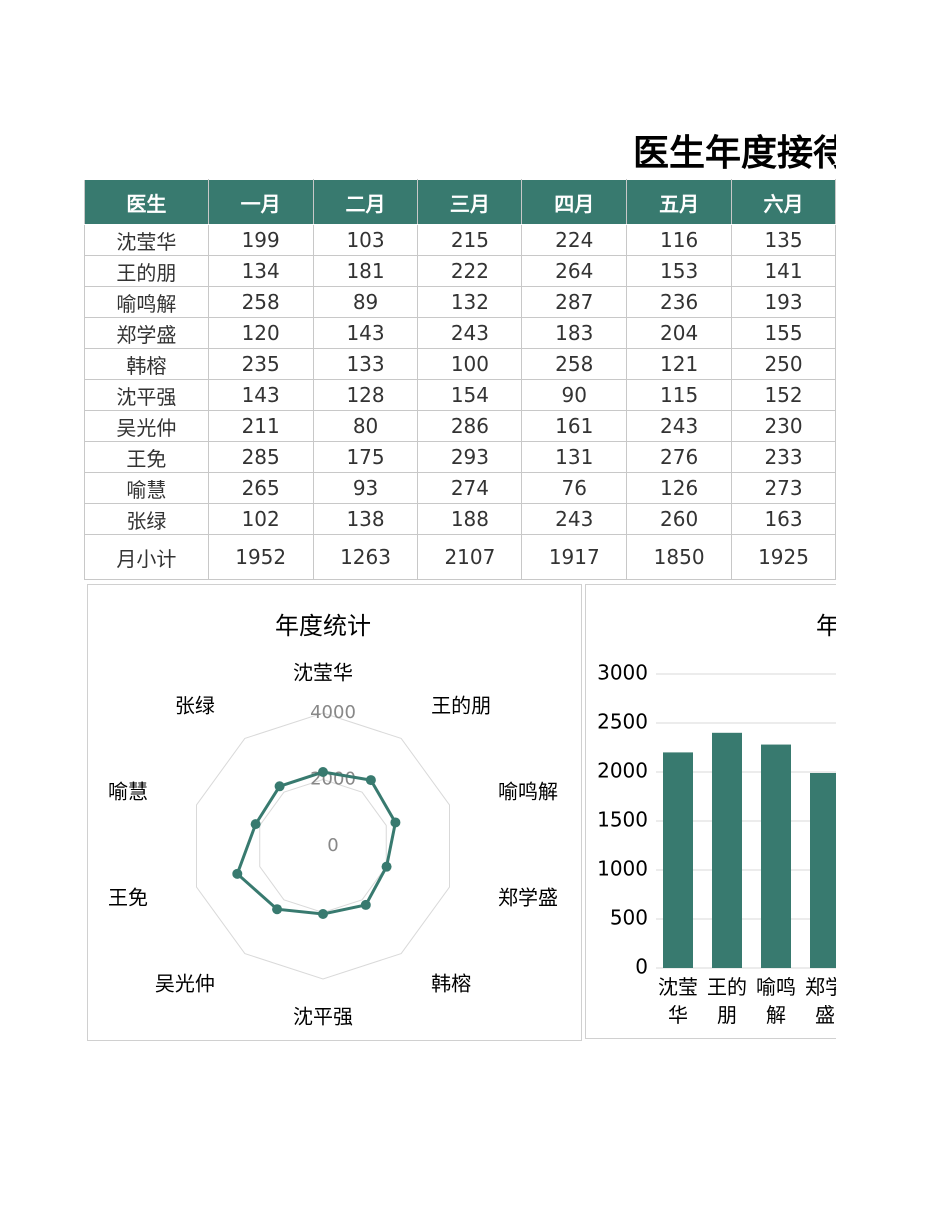 The image size is (950, 1230). Describe the element at coordinates (146, 488) in the screenshot. I see `table-cell: 喻慧` at that location.